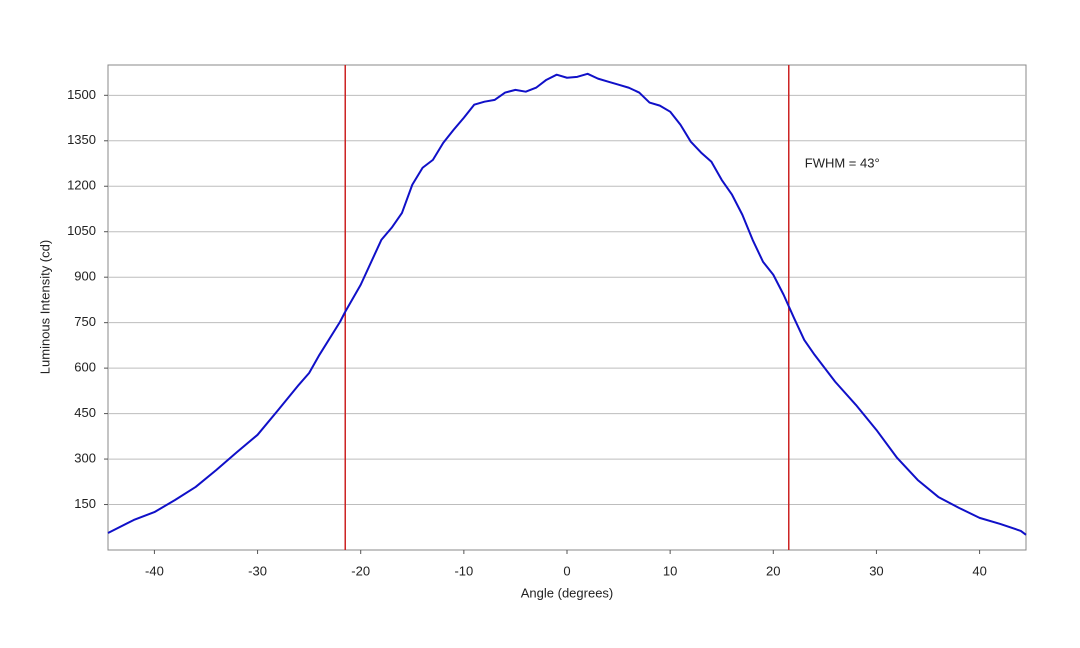 This screenshot has height=648, width=1080. I want to click on y-tick-label: 750, so click(85, 321).